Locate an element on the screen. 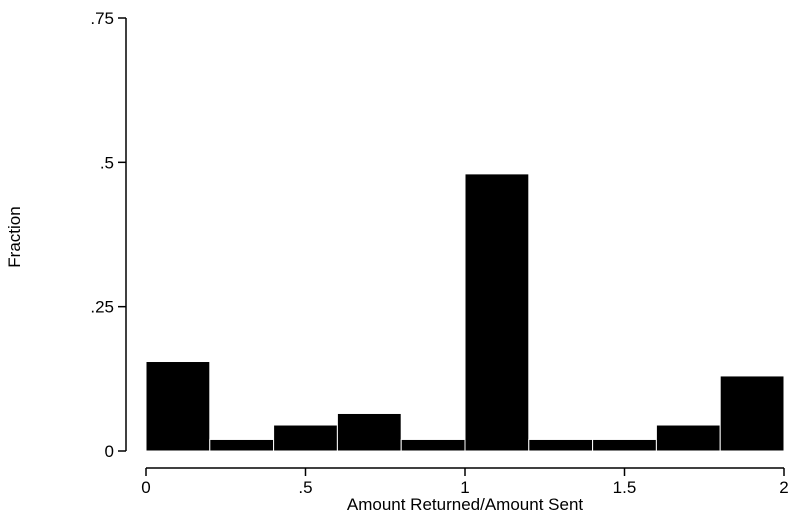  y-tick-label: 0 is located at coordinates (109, 451).